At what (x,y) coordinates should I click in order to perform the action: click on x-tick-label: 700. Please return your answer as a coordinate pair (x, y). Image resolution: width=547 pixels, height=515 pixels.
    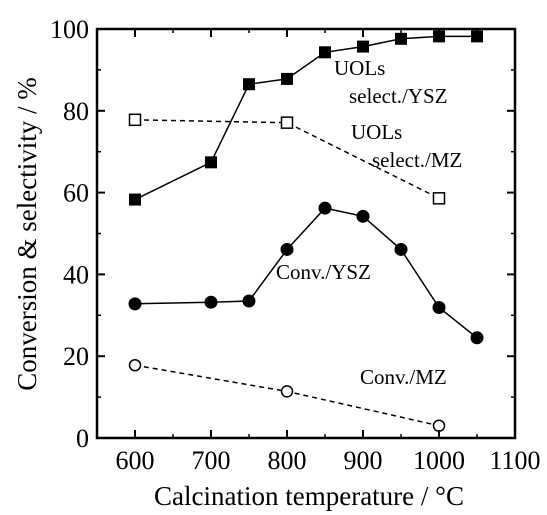
    Looking at the image, I should click on (211, 460).